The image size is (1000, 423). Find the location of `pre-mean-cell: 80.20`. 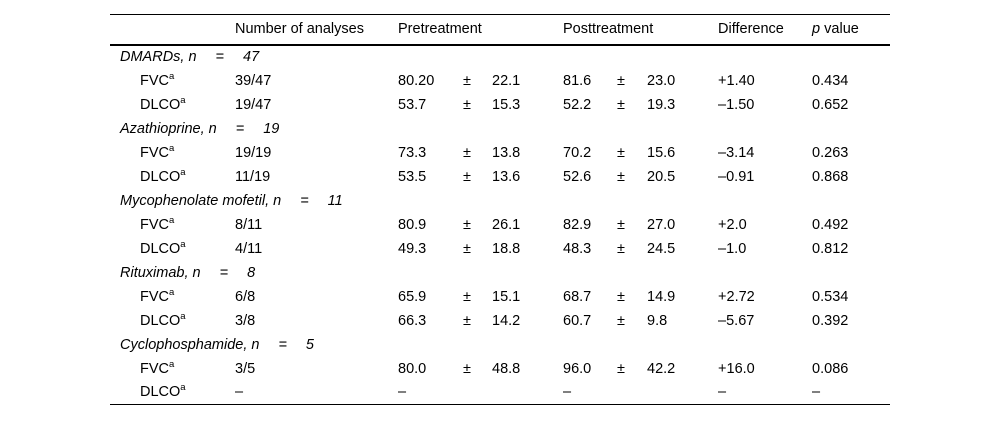

pre-mean-cell: 80.20 is located at coordinates (416, 80).